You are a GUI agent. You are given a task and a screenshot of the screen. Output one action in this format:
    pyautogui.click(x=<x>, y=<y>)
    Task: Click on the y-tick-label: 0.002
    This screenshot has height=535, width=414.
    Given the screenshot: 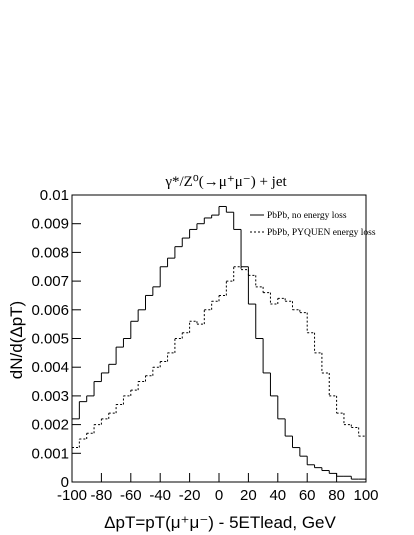 What is the action you would take?
    pyautogui.click(x=50, y=425)
    